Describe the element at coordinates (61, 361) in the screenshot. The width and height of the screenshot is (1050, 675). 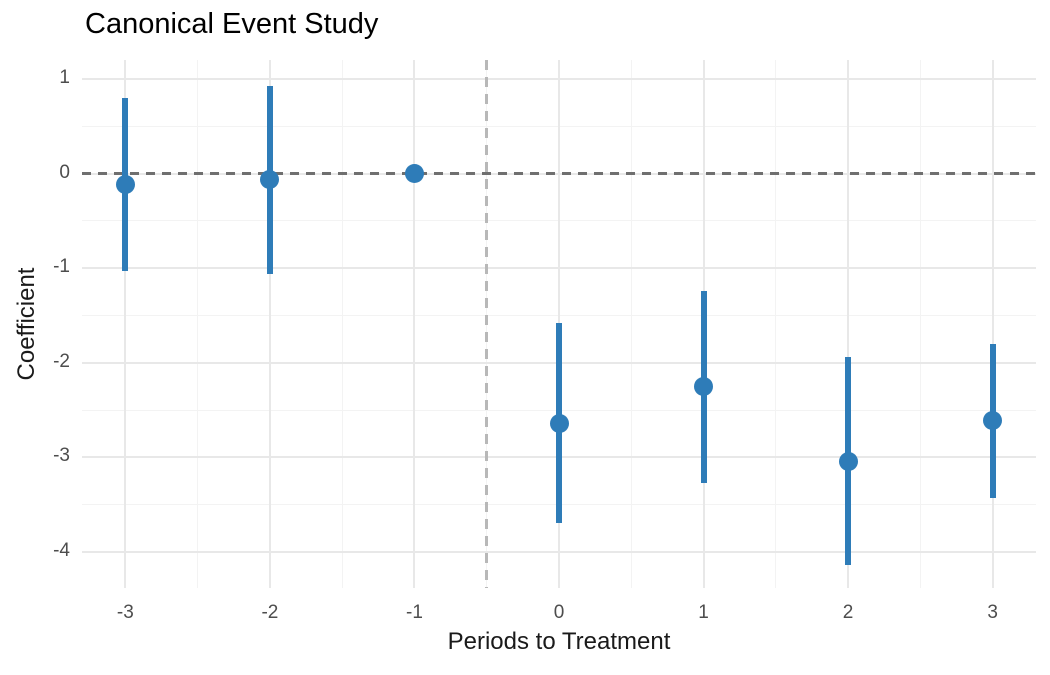
I see `y-tick-label: -2` at that location.